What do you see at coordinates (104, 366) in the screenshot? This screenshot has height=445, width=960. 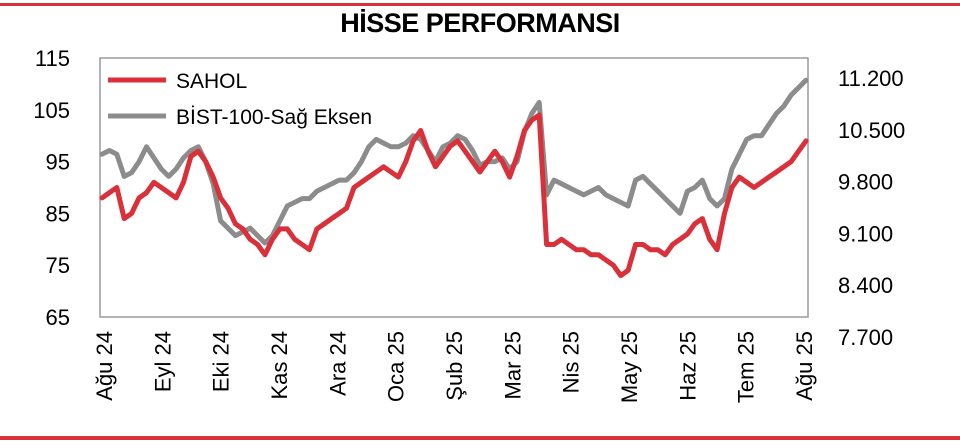 I see `x-tick-label: Ağu 24` at bounding box center [104, 366].